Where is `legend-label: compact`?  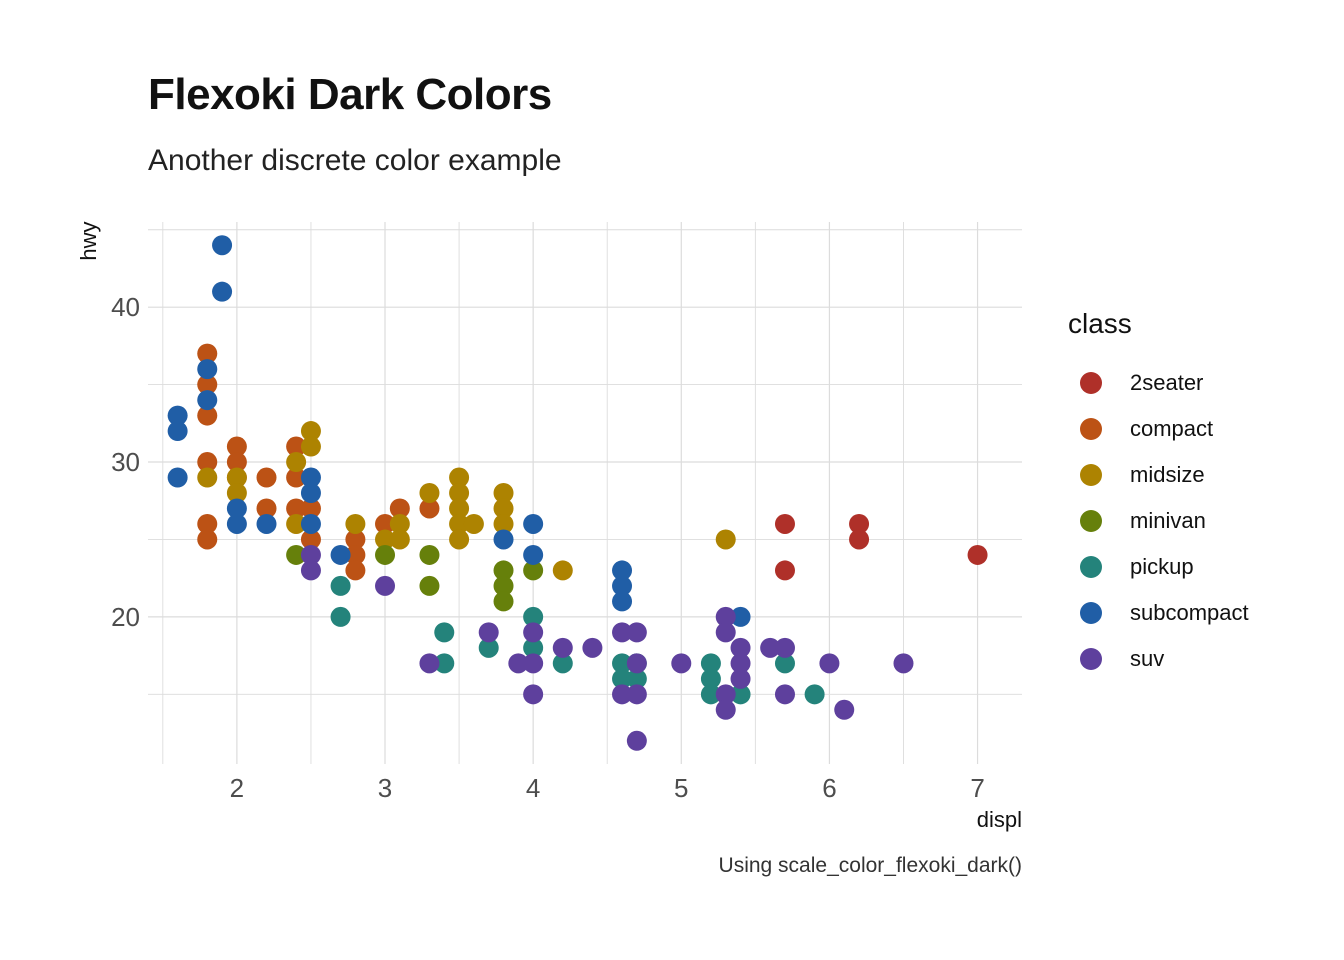
legend-label: compact is located at coordinates (1172, 428).